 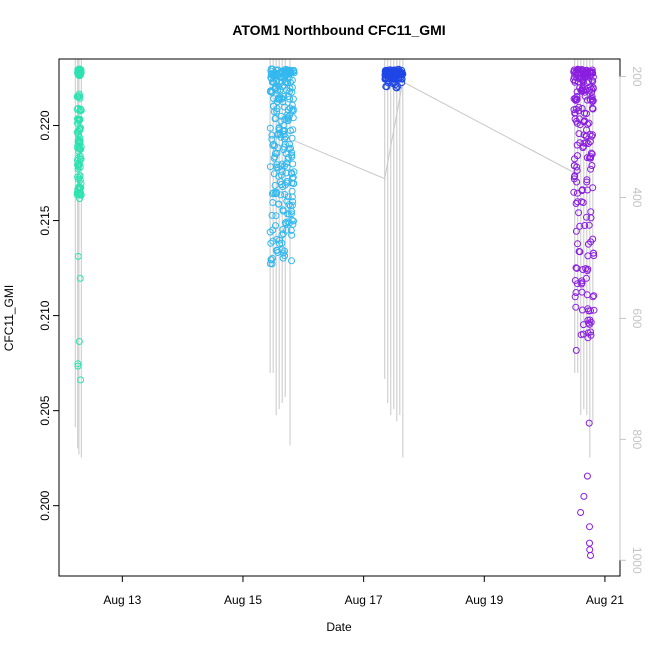 I want to click on y-axis: 0.200 0.205 0.210 0.215 0.220, so click(x=48, y=315).